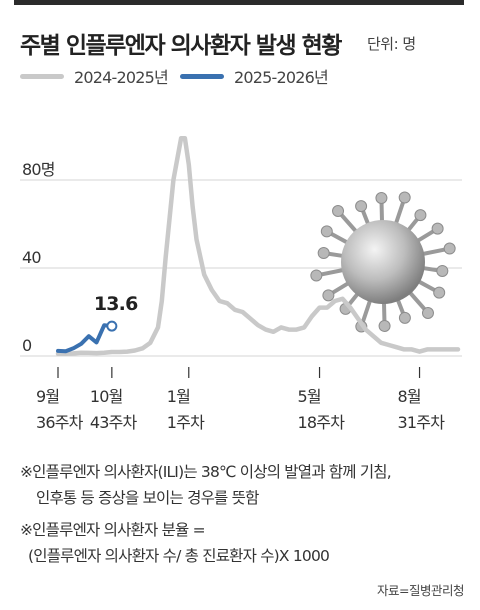 The width and height of the screenshot is (480, 610). What do you see at coordinates (206, 472) in the screenshot?
I see `footnote-ili-definition-1: ※인플루엔자 의사환자(ILI)는 38℃ 이상의 발열과 함께 기침,` at bounding box center [206, 472].